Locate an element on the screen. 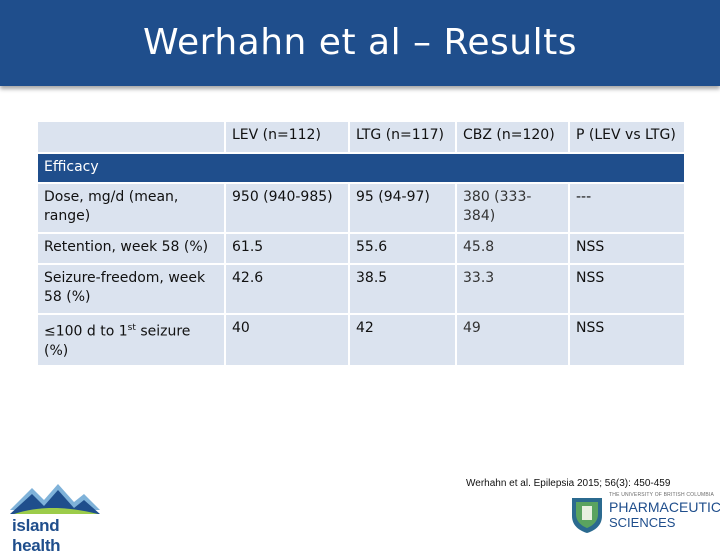  table-cell: --- is located at coordinates (627, 208).